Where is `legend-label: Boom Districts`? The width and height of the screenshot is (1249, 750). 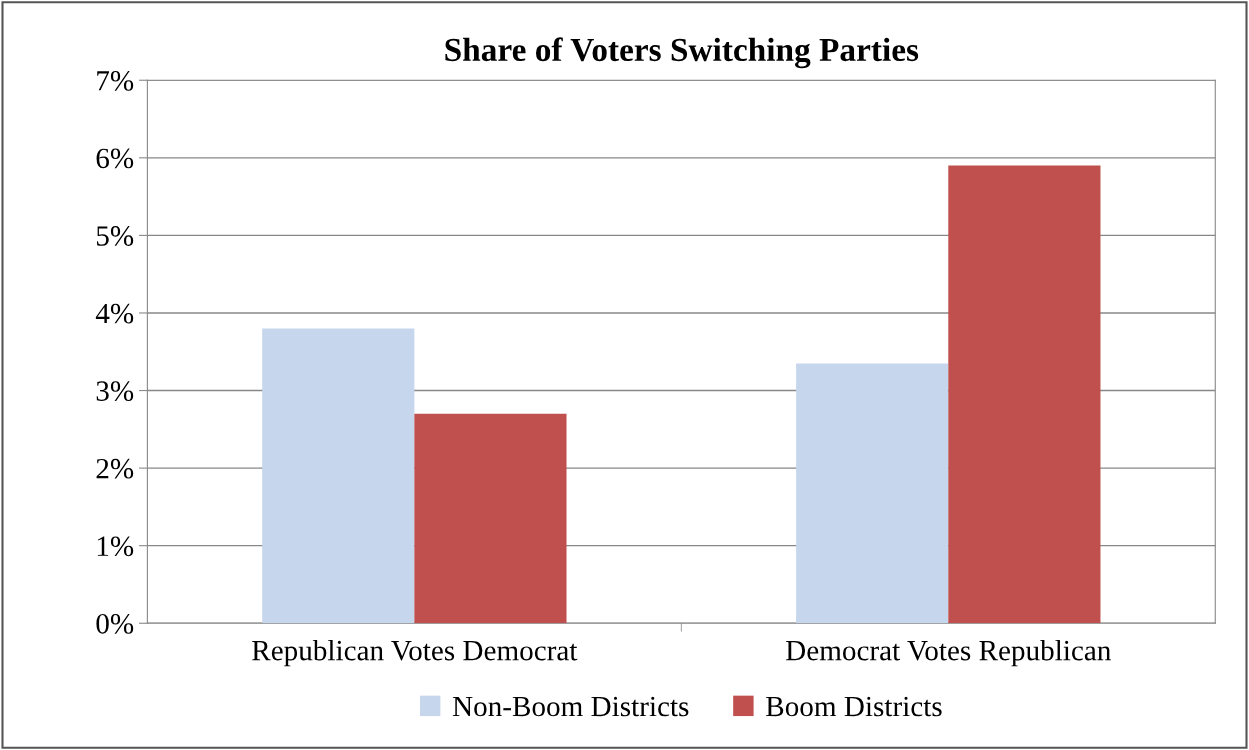
legend-label: Boom Districts is located at coordinates (854, 706).